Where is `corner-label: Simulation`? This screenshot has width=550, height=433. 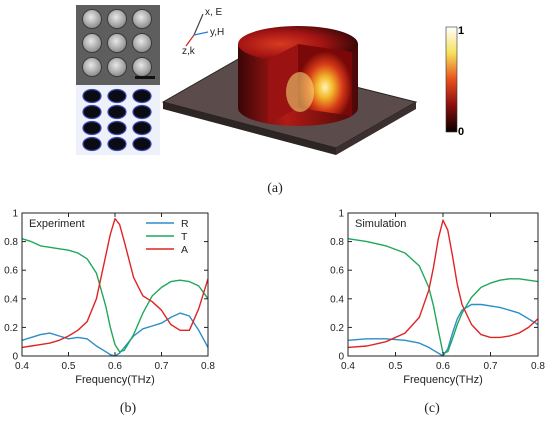 corner-label: Simulation is located at coordinates (380, 224).